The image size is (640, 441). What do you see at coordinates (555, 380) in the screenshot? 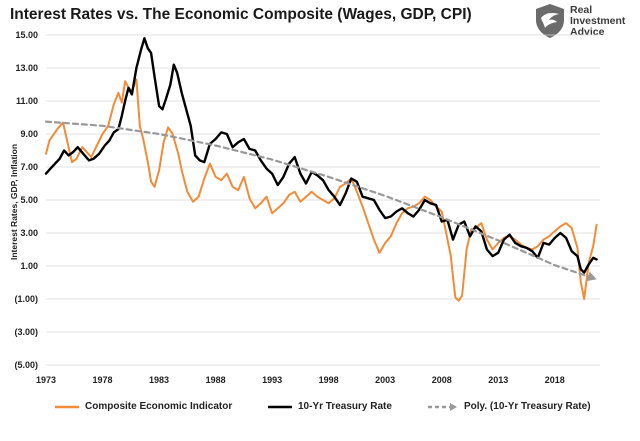
I see `x-tick-label: 2018` at bounding box center [555, 380].